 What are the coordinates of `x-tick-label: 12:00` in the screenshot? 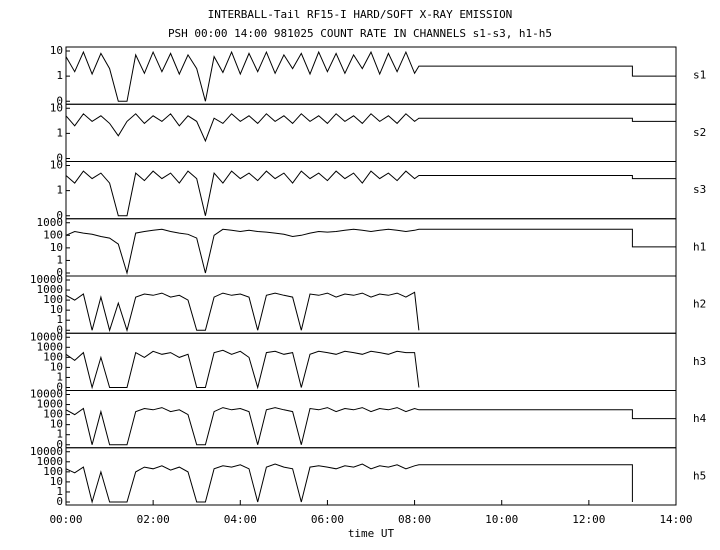 It's located at (588, 519).